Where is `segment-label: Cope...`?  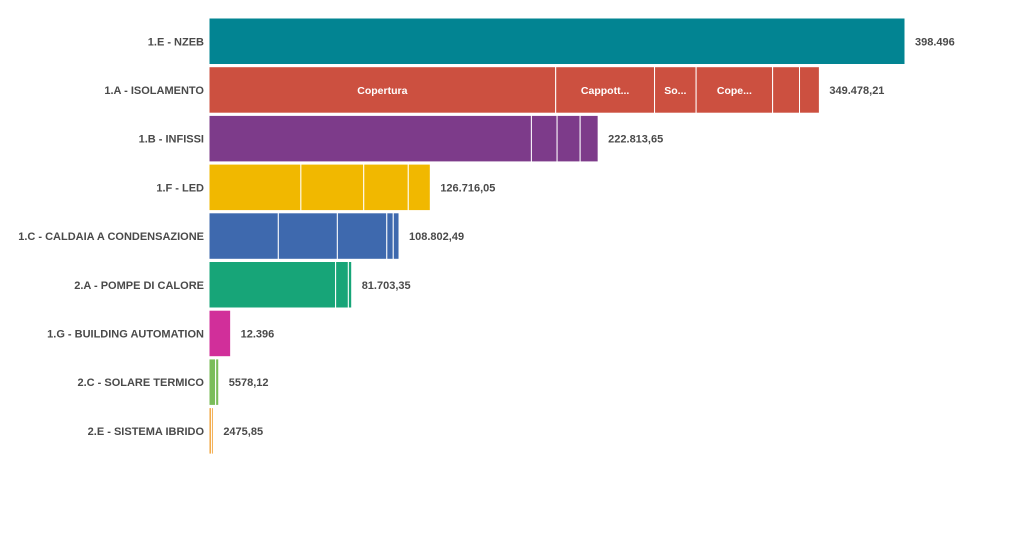
segment-label: Cope... is located at coordinates (734, 91).